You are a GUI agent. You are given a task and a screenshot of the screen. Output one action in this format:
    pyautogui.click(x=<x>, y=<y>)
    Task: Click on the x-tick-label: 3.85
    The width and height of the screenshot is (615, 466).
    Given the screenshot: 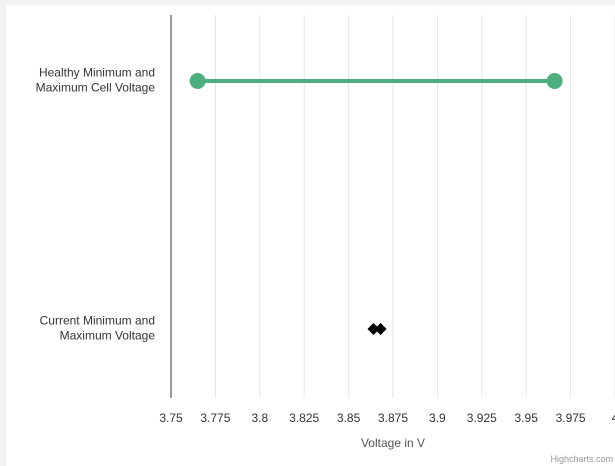 What is the action you would take?
    pyautogui.click(x=349, y=418)
    